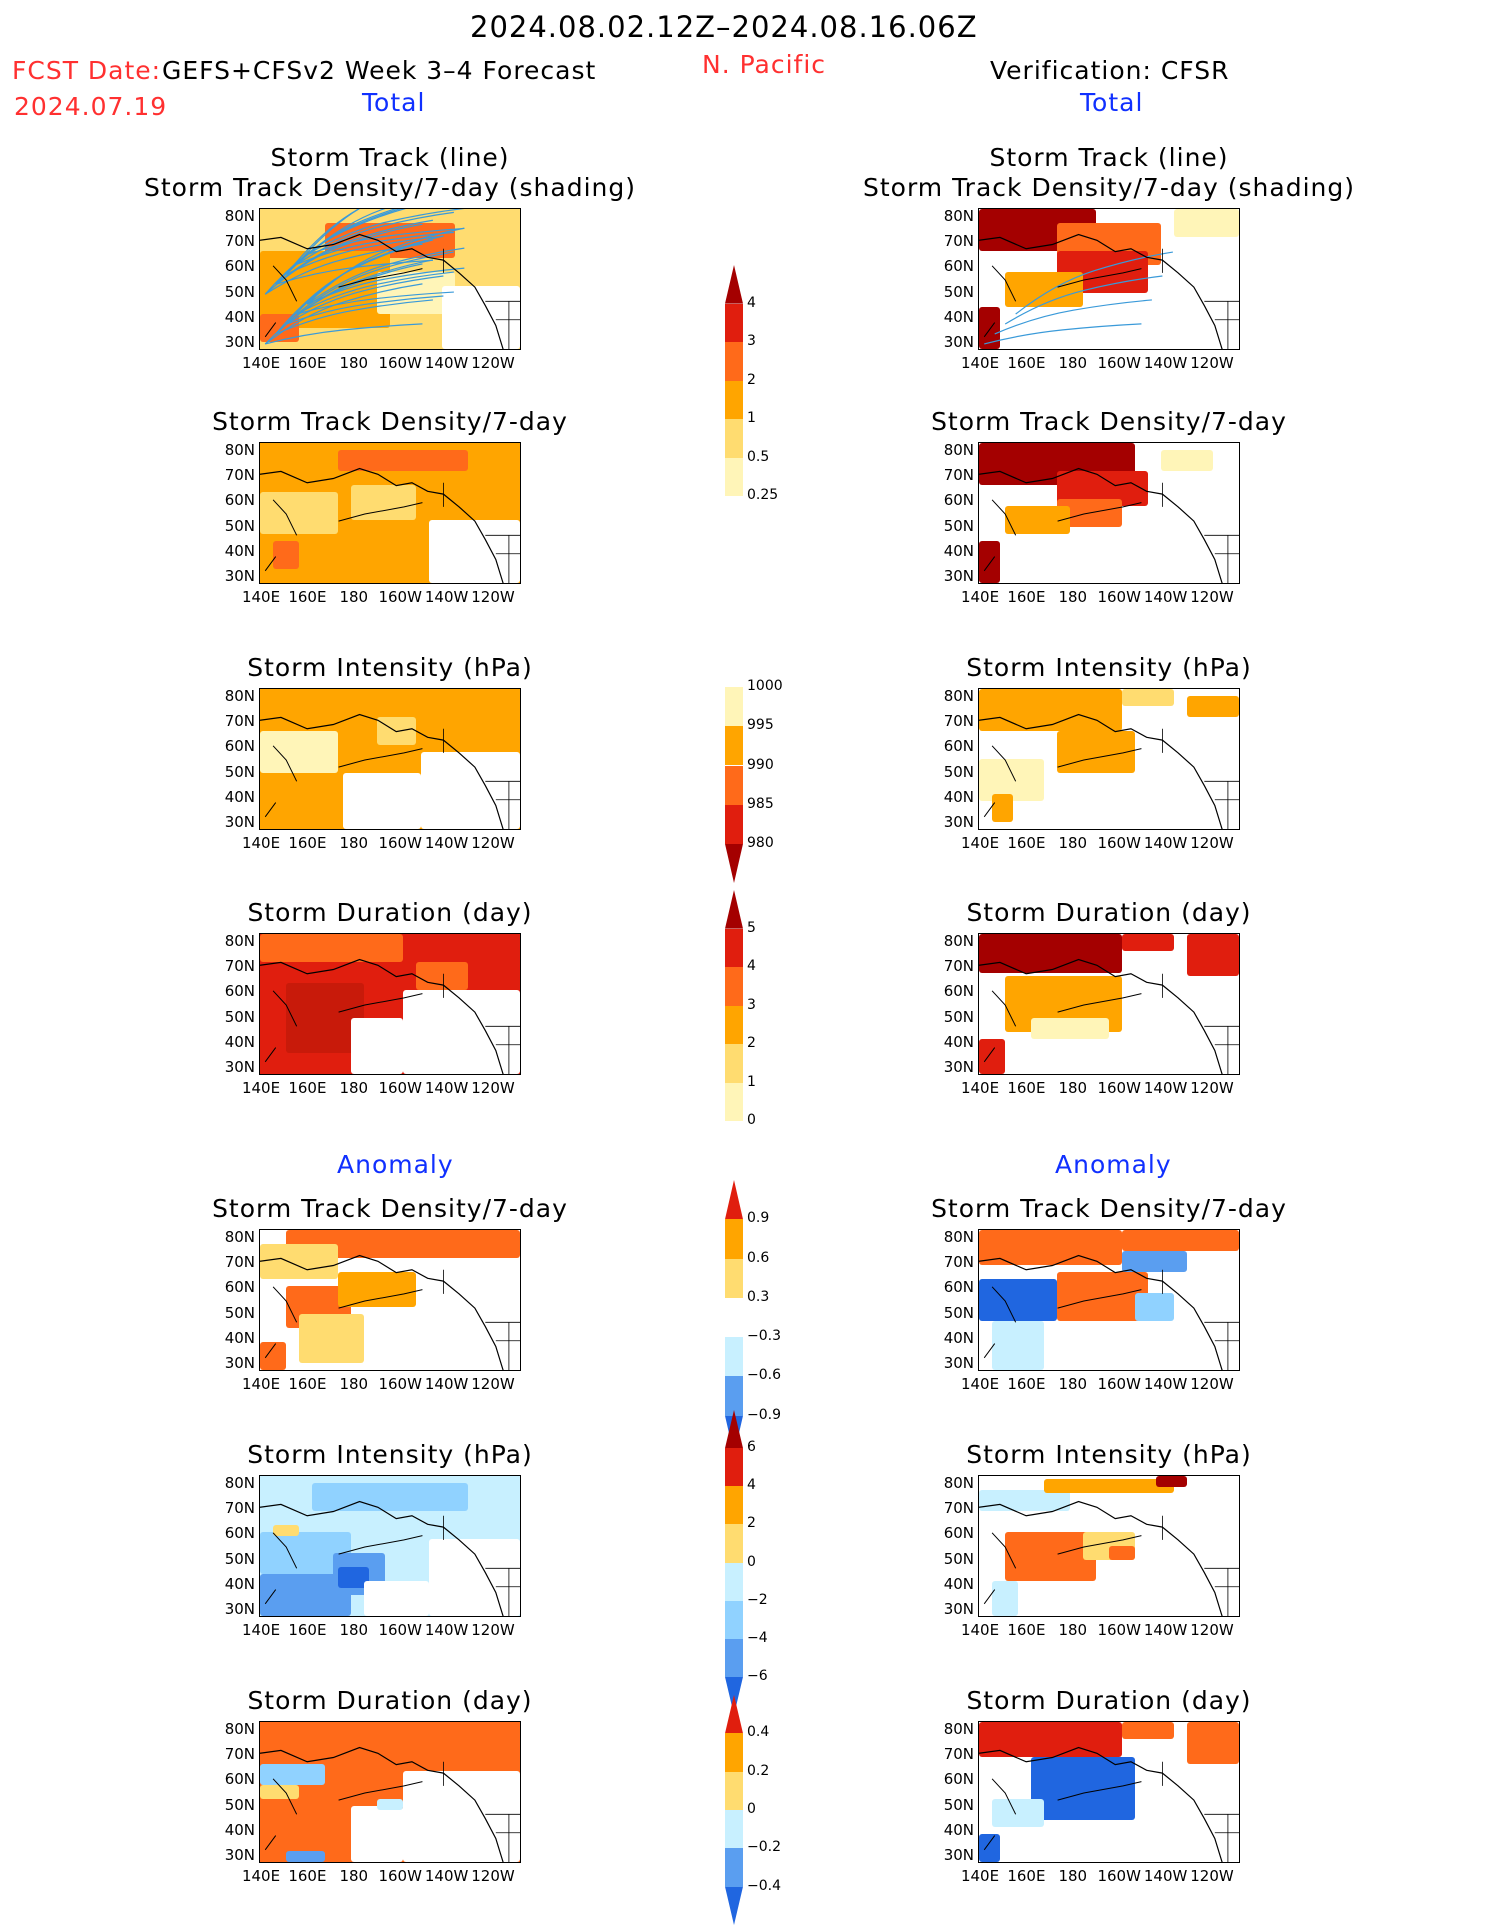 The width and height of the screenshot is (1487, 1925). What do you see at coordinates (1110, 70) in the screenshot?
I see `verification-label: Verification: CFSR` at bounding box center [1110, 70].